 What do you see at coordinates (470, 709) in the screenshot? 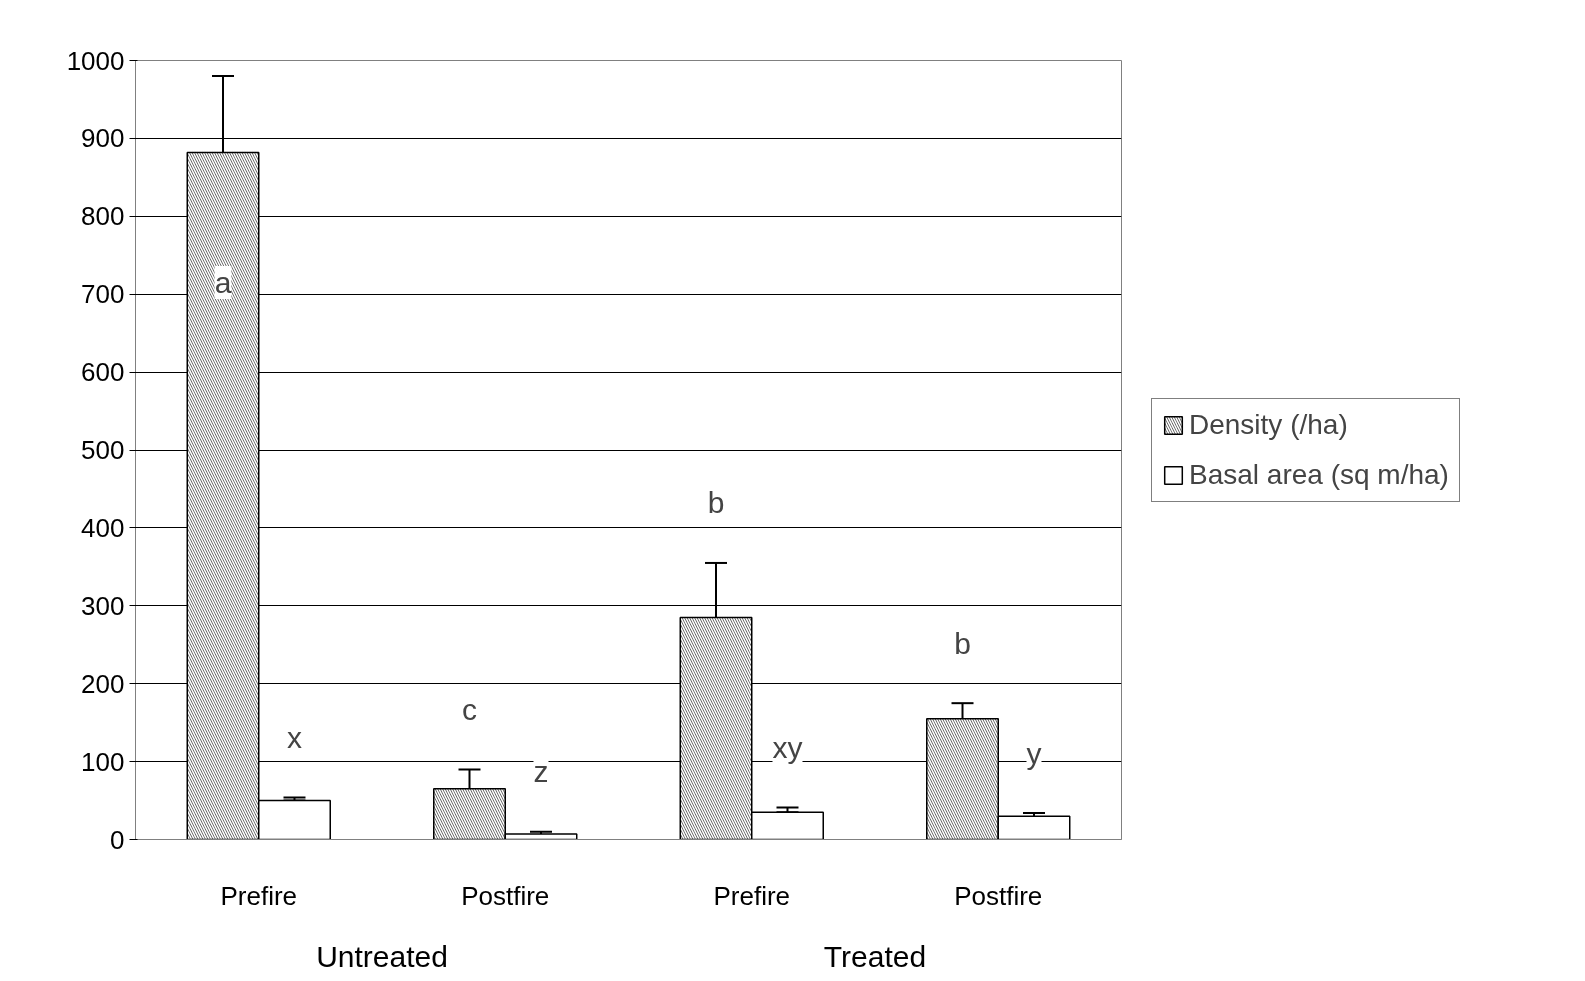
I see `annotation: c` at bounding box center [470, 709].